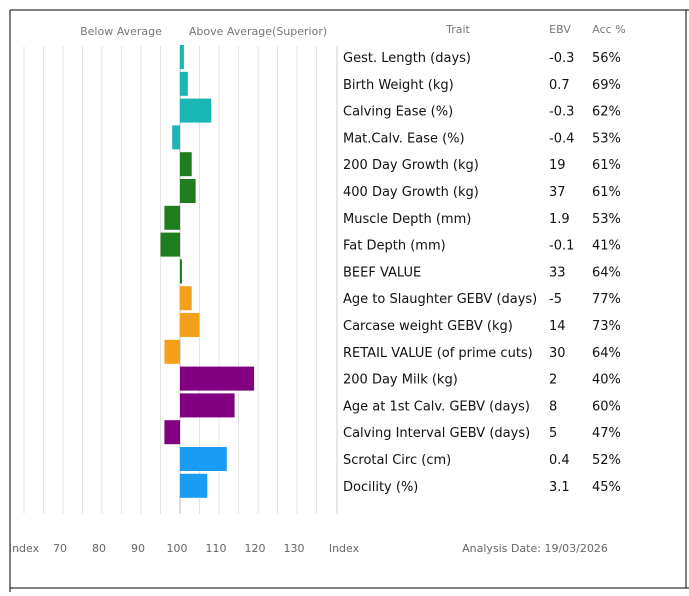 The width and height of the screenshot is (689, 596). What do you see at coordinates (553, 406) in the screenshot?
I see `ebv-value: 8` at bounding box center [553, 406].